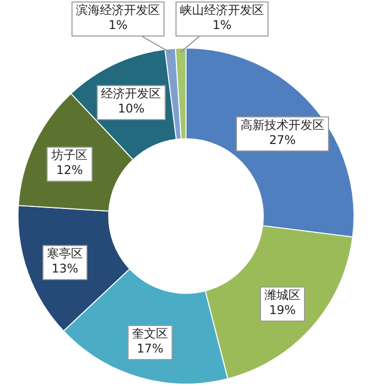  What do you see at coordinates (150, 333) in the screenshot?
I see `slice-label: 奎文区` at bounding box center [150, 333].